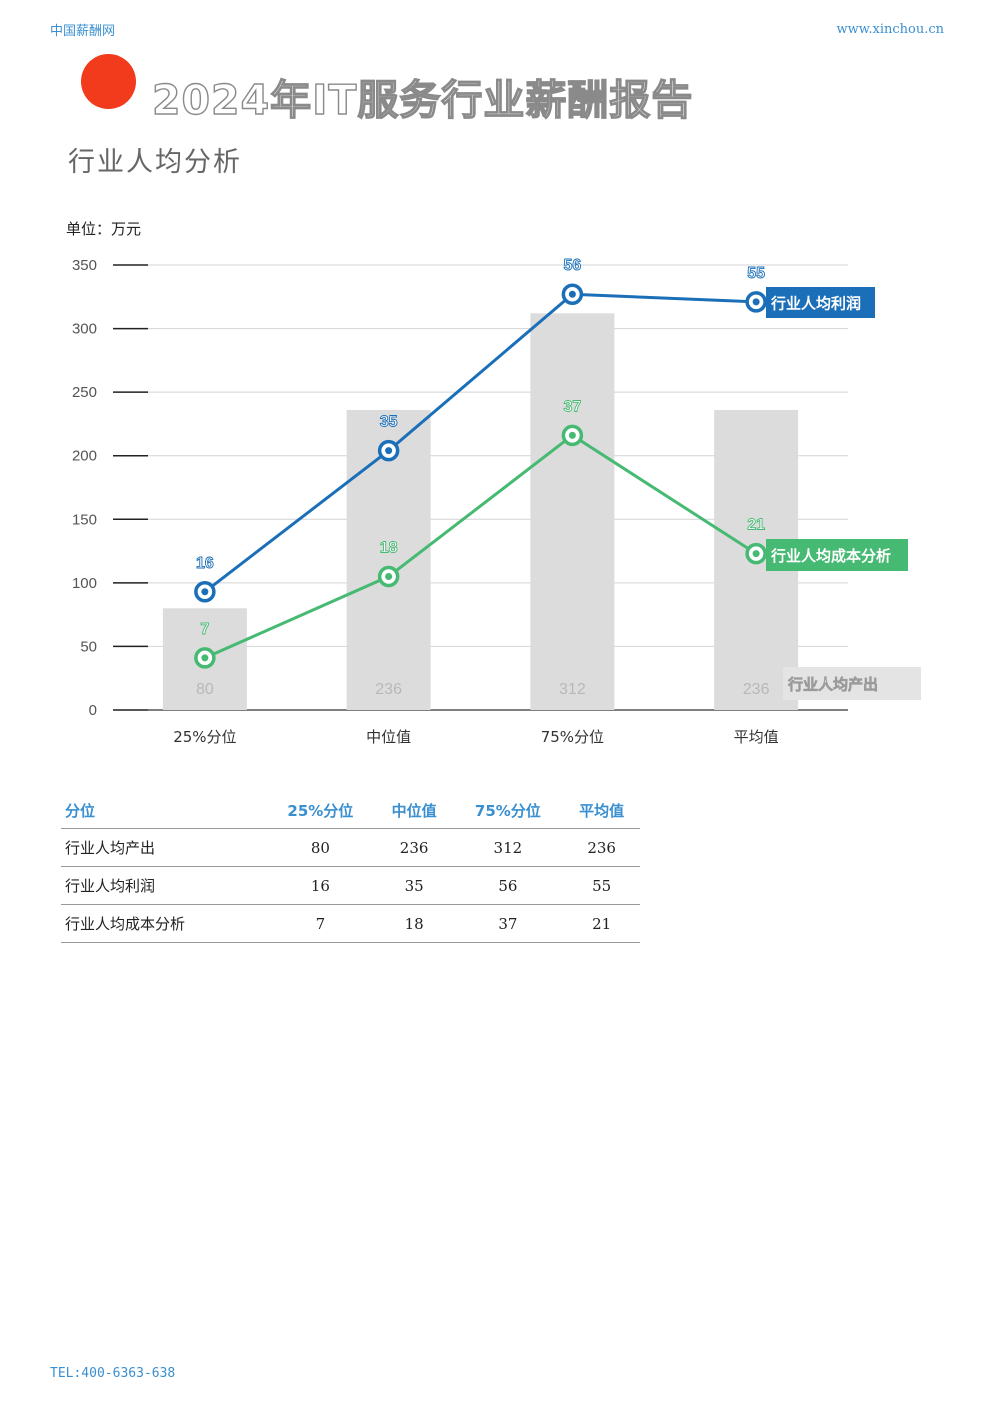 The height and width of the screenshot is (1403, 992). I want to click on y-tick-label: 300, so click(84, 329).